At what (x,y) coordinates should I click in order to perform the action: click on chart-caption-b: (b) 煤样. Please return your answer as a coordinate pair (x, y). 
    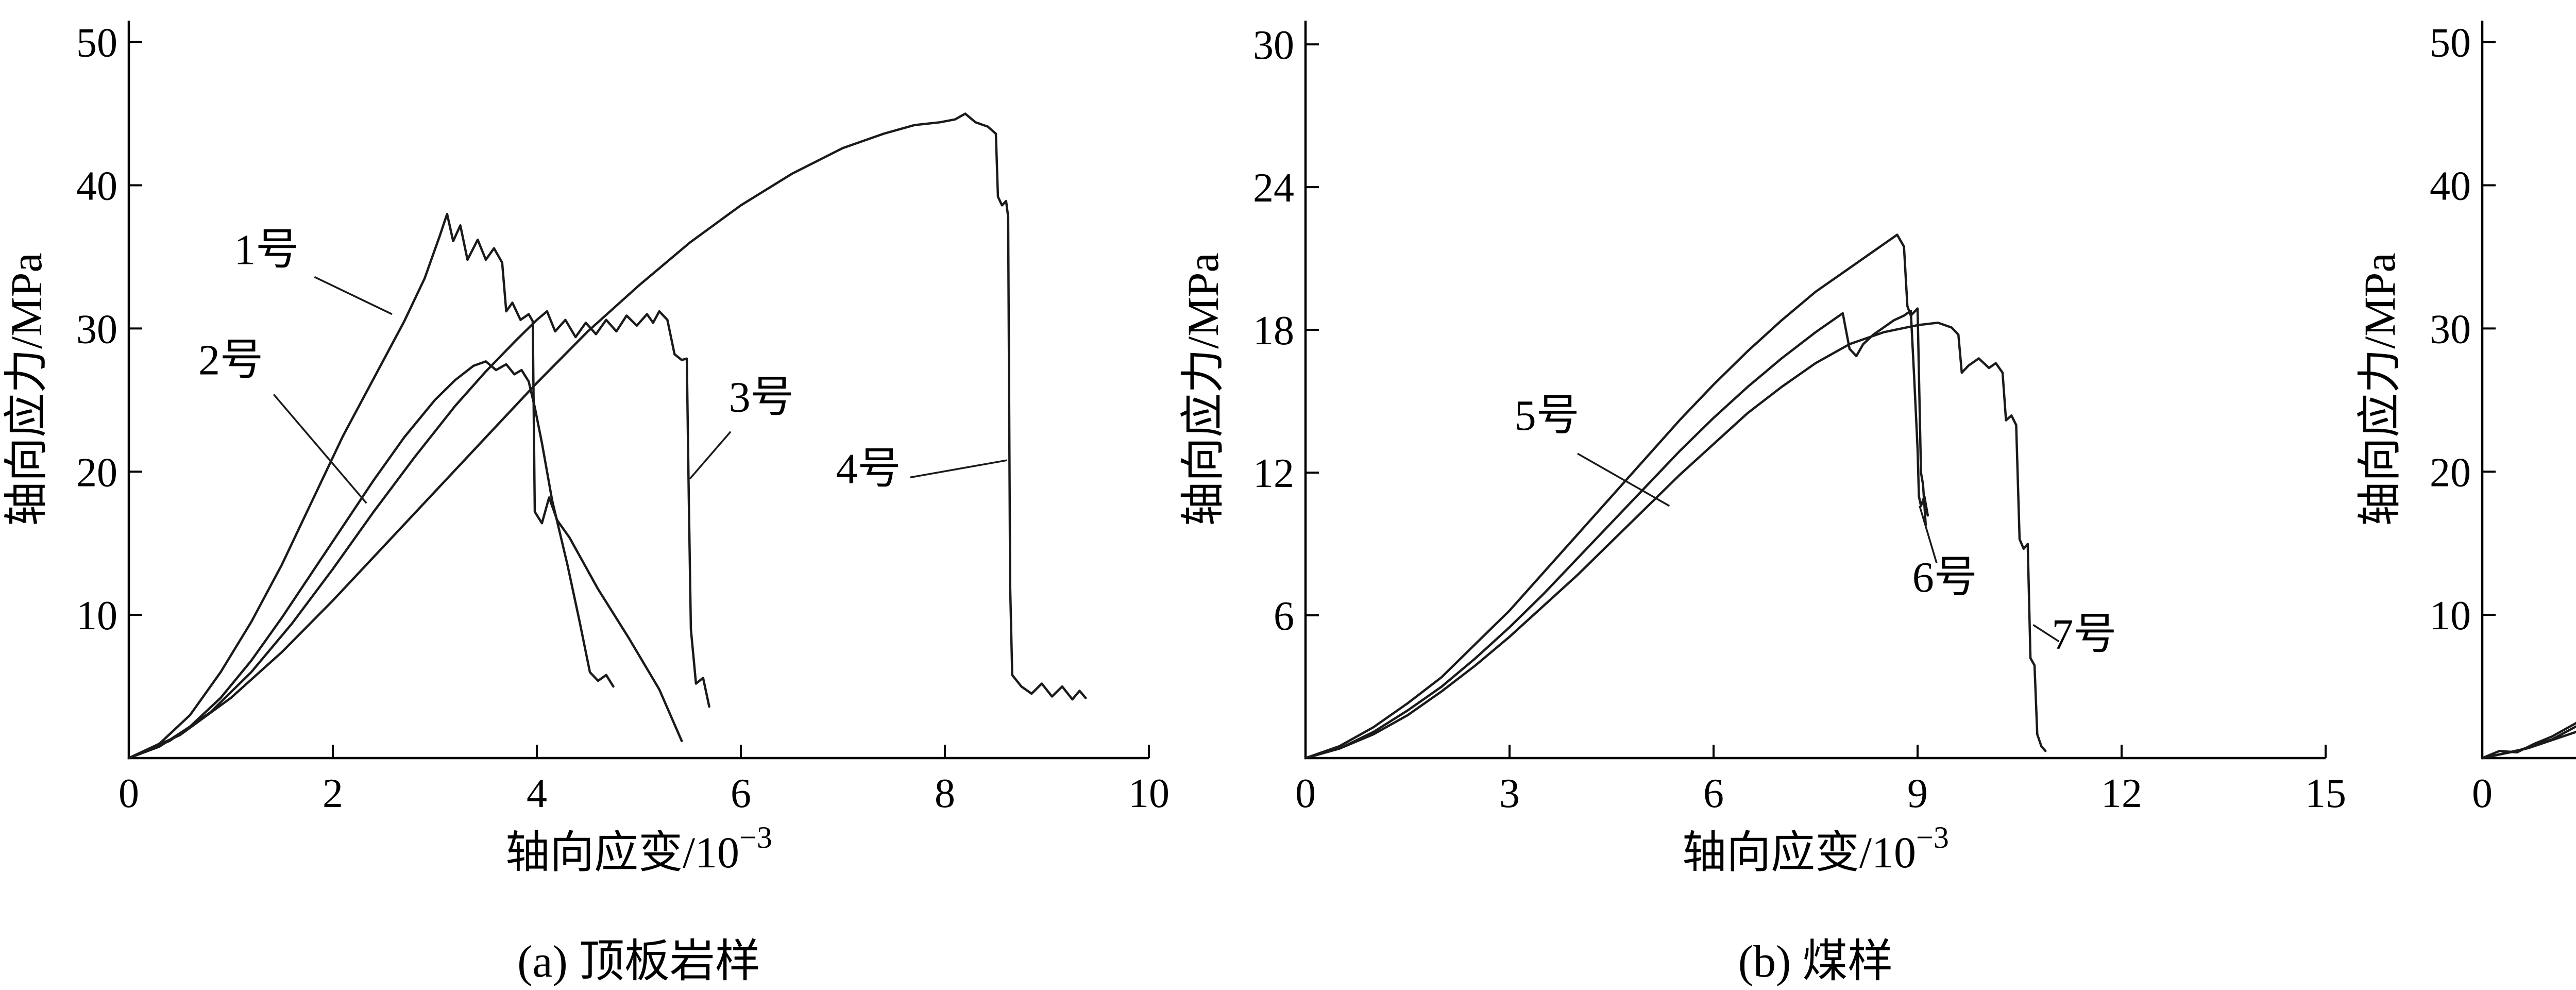
    Looking at the image, I should click on (1815, 962).